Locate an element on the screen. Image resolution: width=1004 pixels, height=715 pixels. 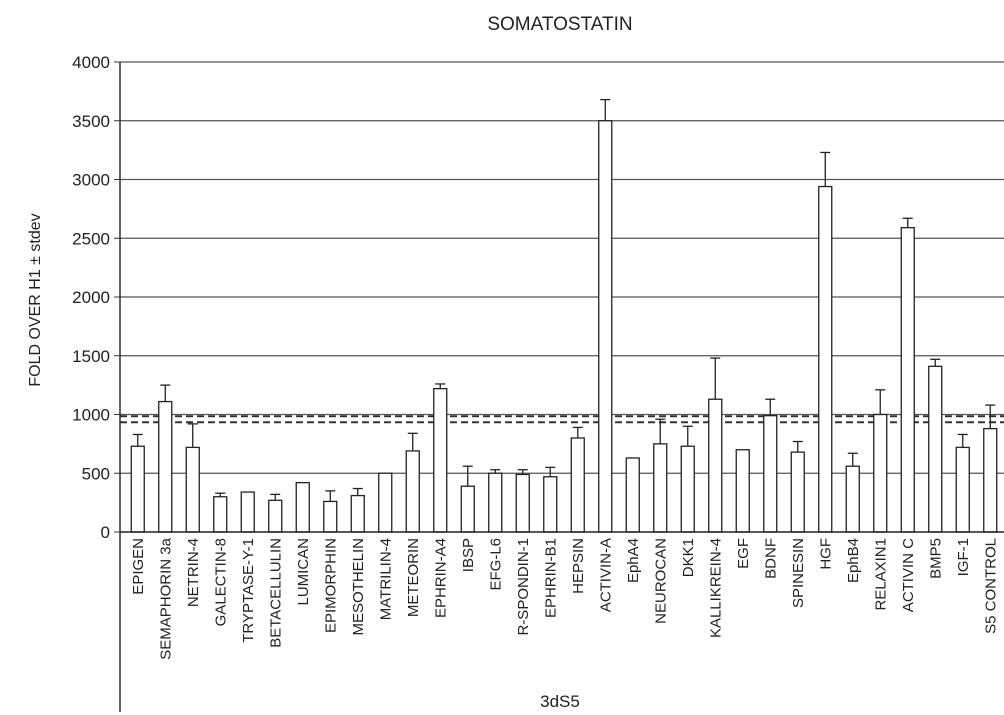
x-tick-label: IGF-1 is located at coordinates (963, 557).